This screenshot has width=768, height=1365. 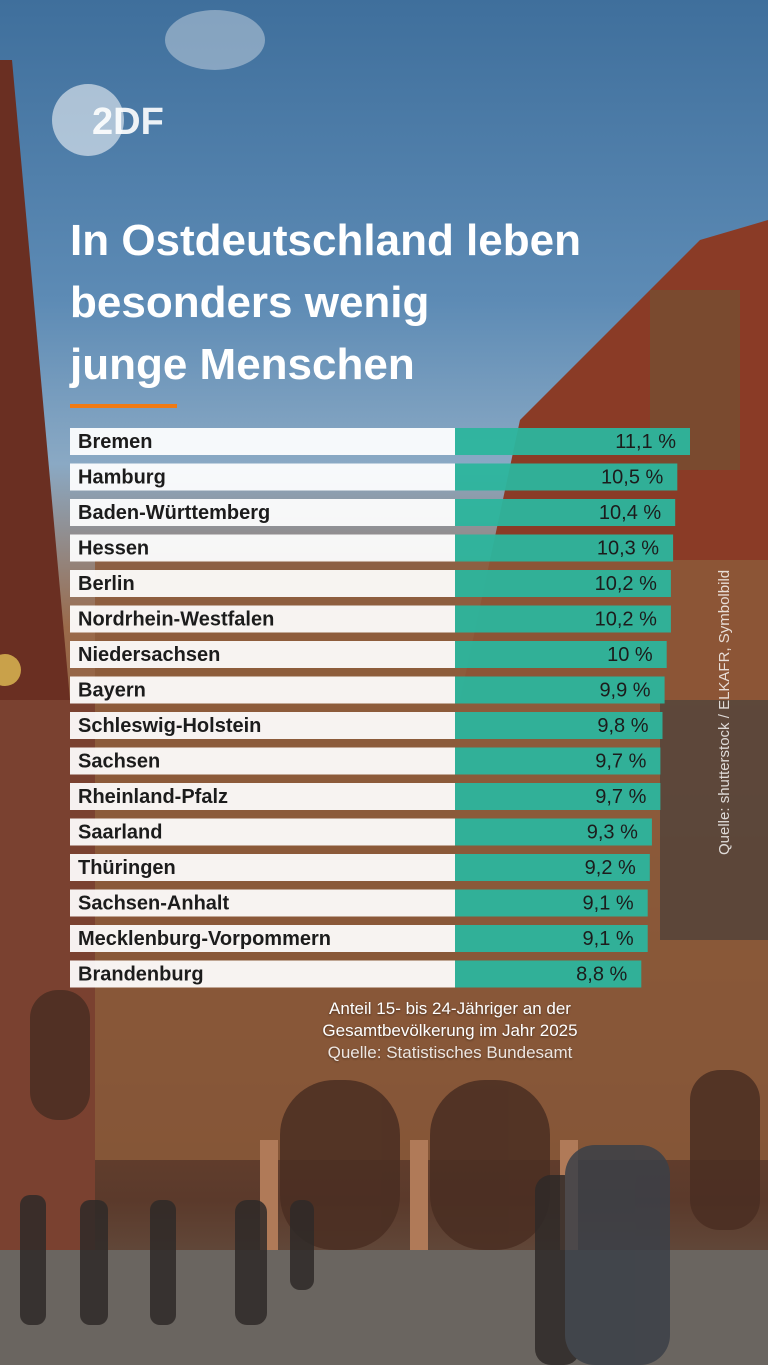 I want to click on category-label: Saarland, so click(x=120, y=833).